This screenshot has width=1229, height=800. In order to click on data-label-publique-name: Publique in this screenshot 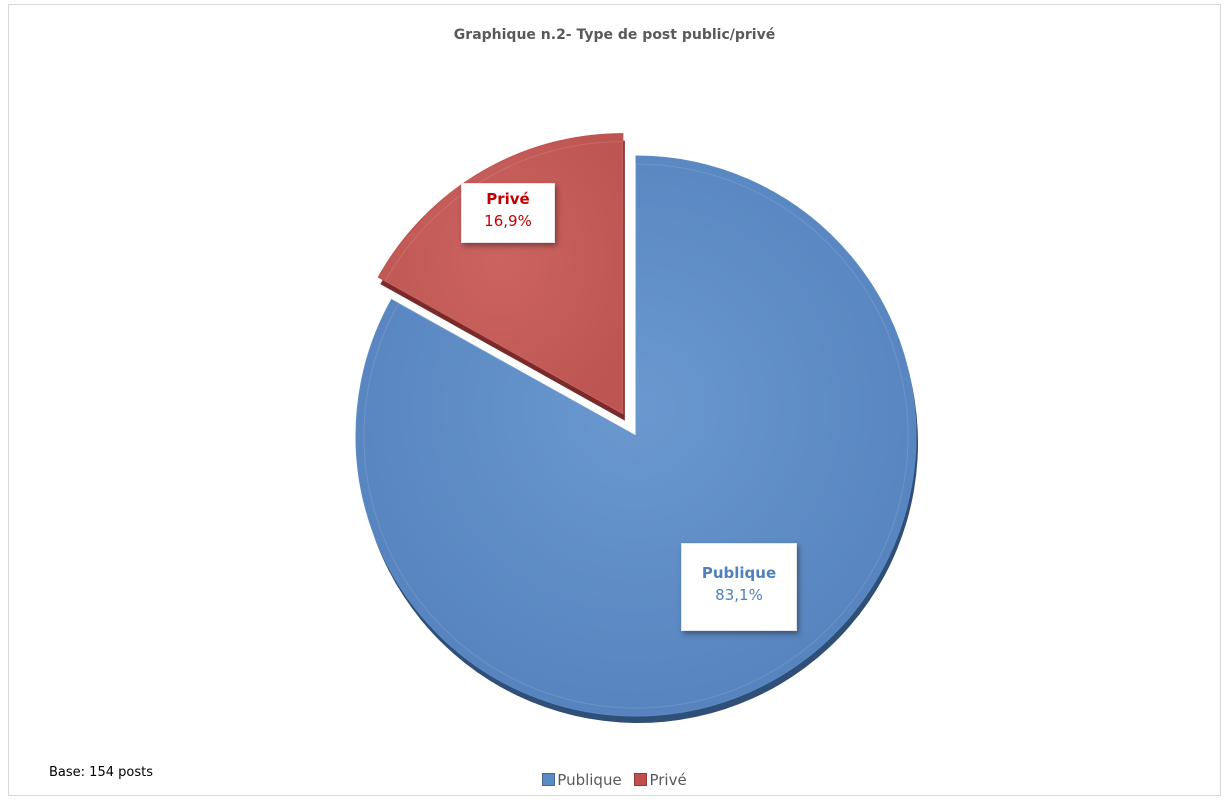, I will do `click(739, 573)`.